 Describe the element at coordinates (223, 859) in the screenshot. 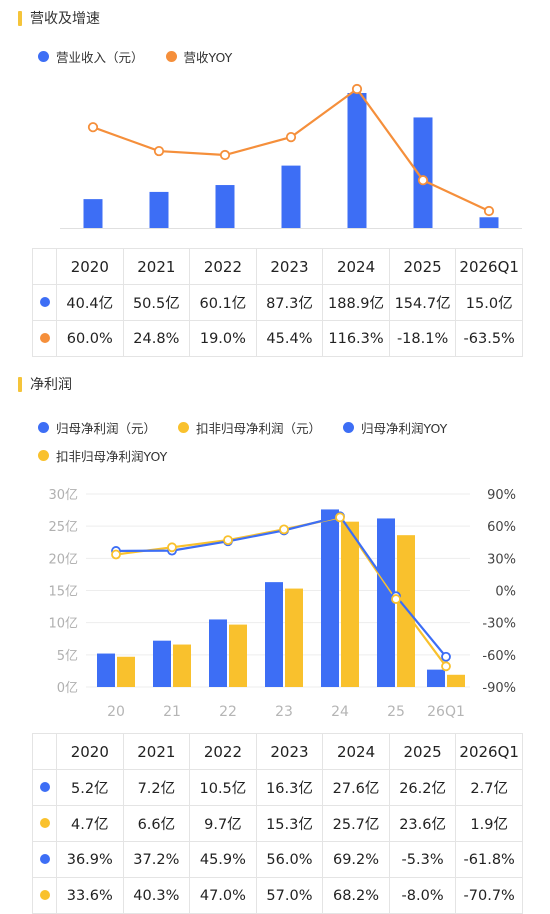

I see `table-cell: 45.9%` at that location.